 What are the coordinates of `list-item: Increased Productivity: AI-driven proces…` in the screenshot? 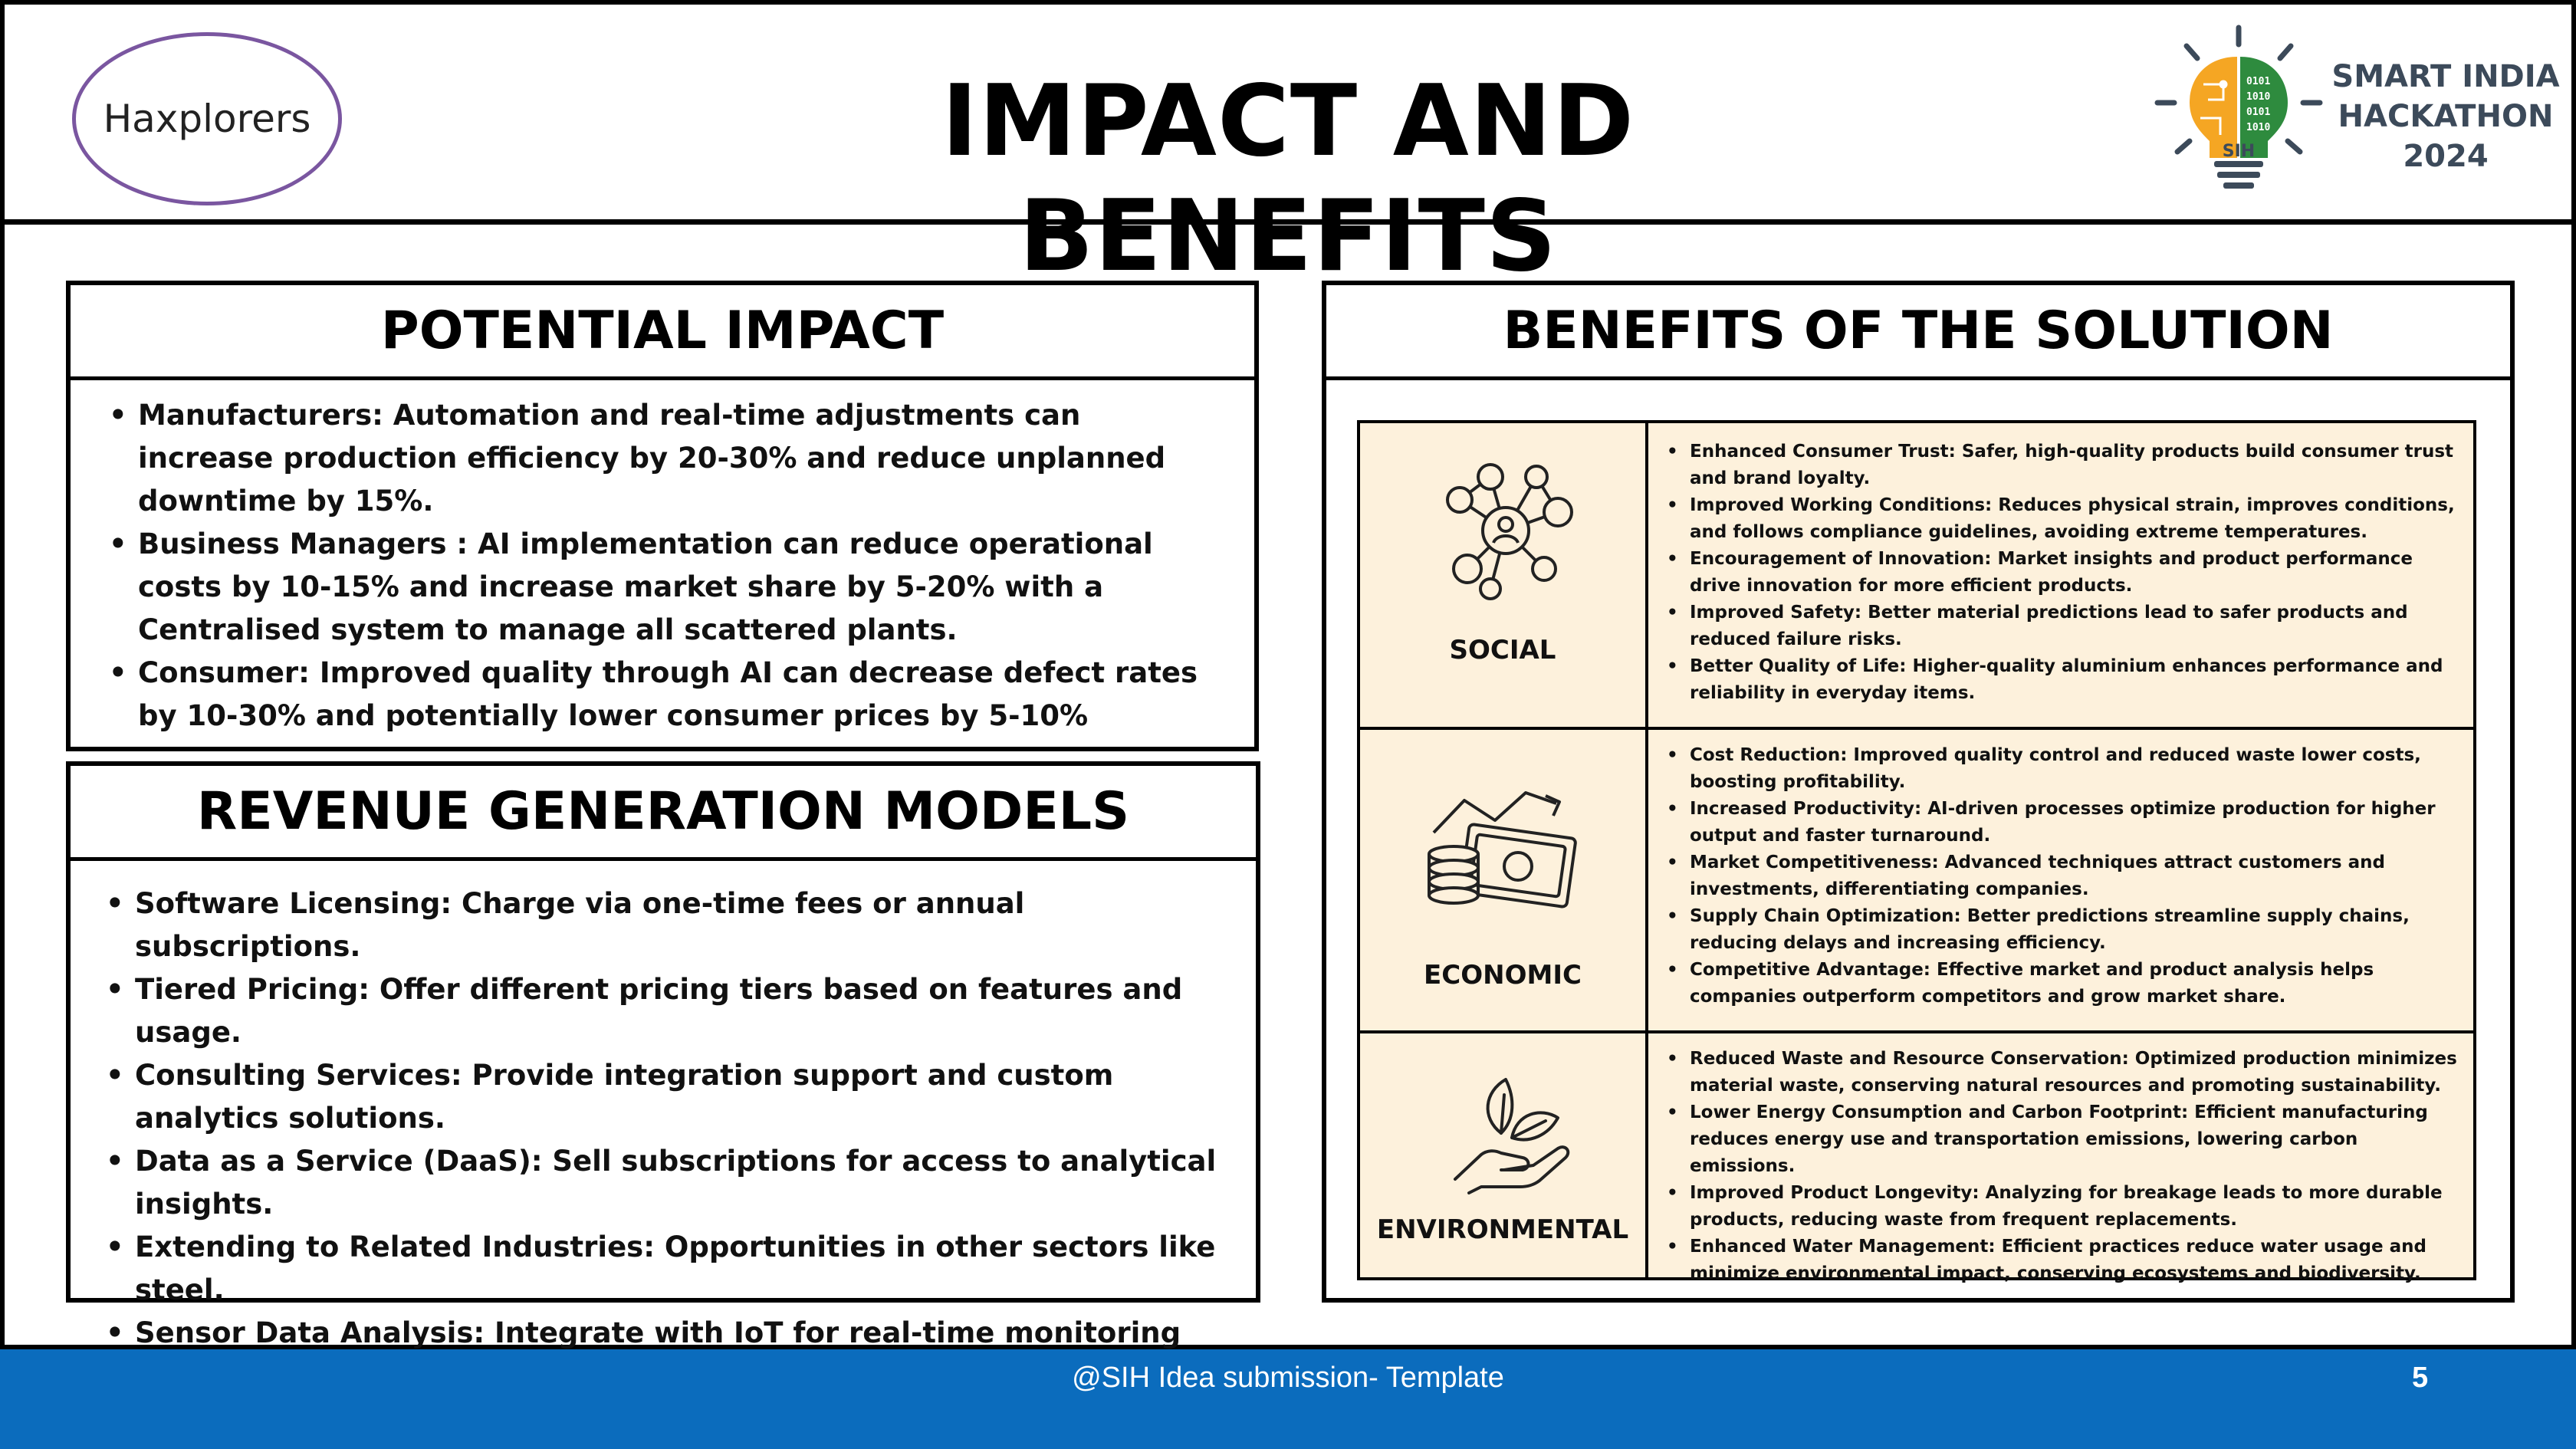 It's located at (2063, 823).